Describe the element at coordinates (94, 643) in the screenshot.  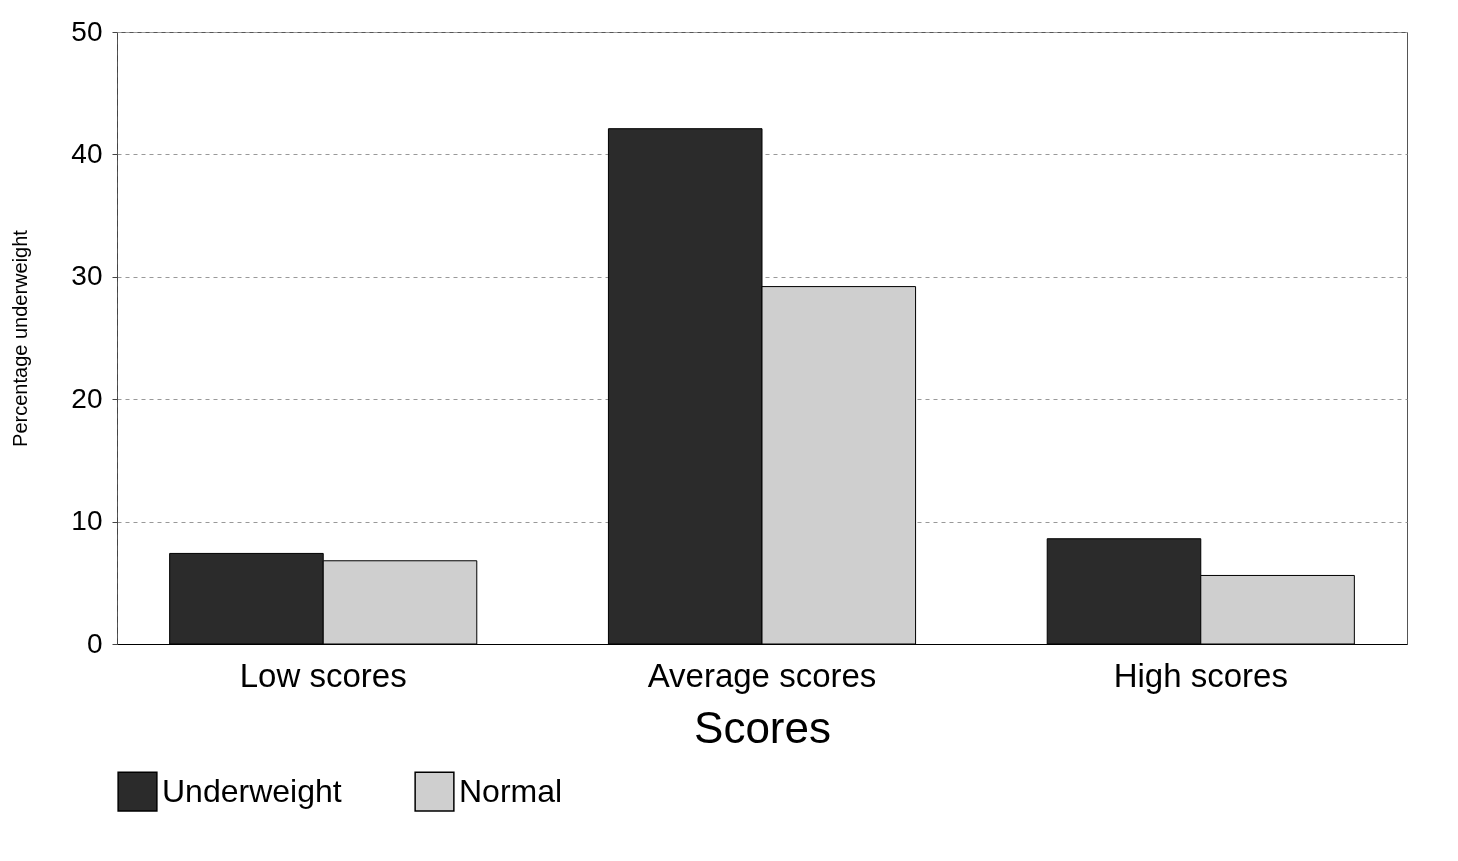
I see `y-tick-label: 0` at that location.